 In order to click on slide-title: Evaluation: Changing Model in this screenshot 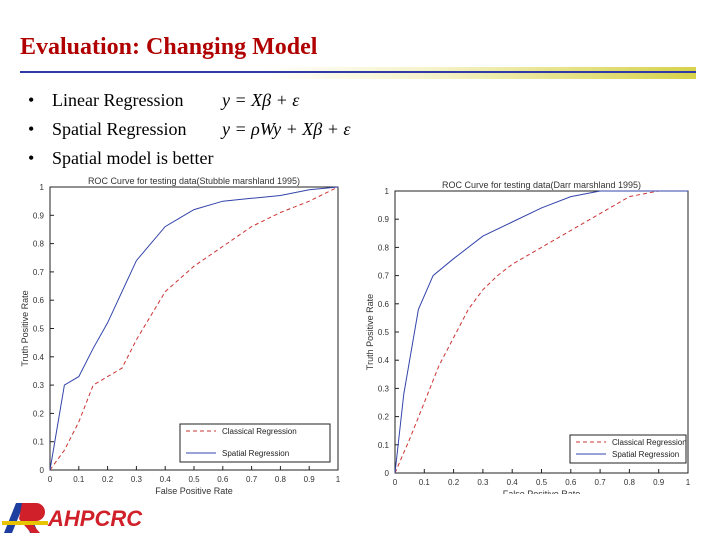, I will do `click(169, 47)`.